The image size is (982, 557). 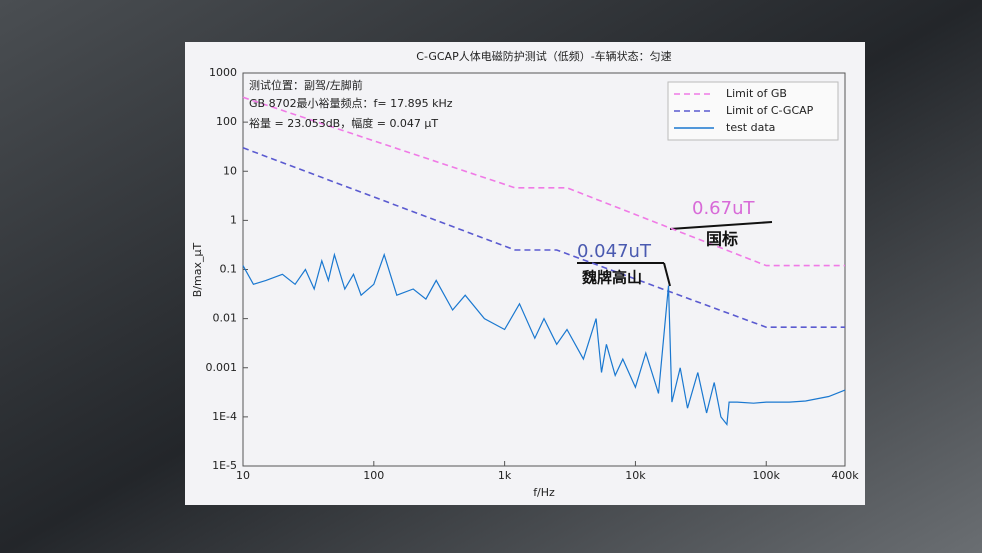 I want to click on annotation: 测试位置：副驾/左脚前, so click(x=306, y=85).